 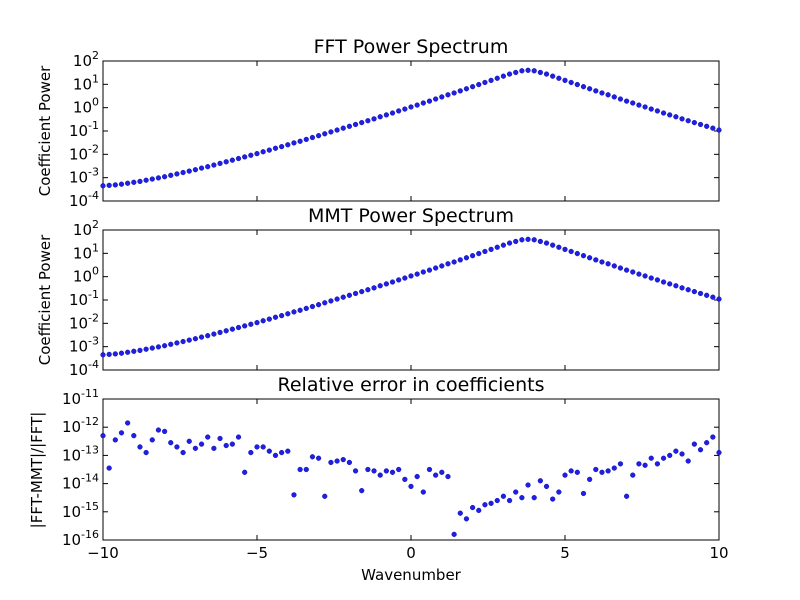 I want to click on mmt-y-tick-label: 10⁰, so click(x=86, y=275).